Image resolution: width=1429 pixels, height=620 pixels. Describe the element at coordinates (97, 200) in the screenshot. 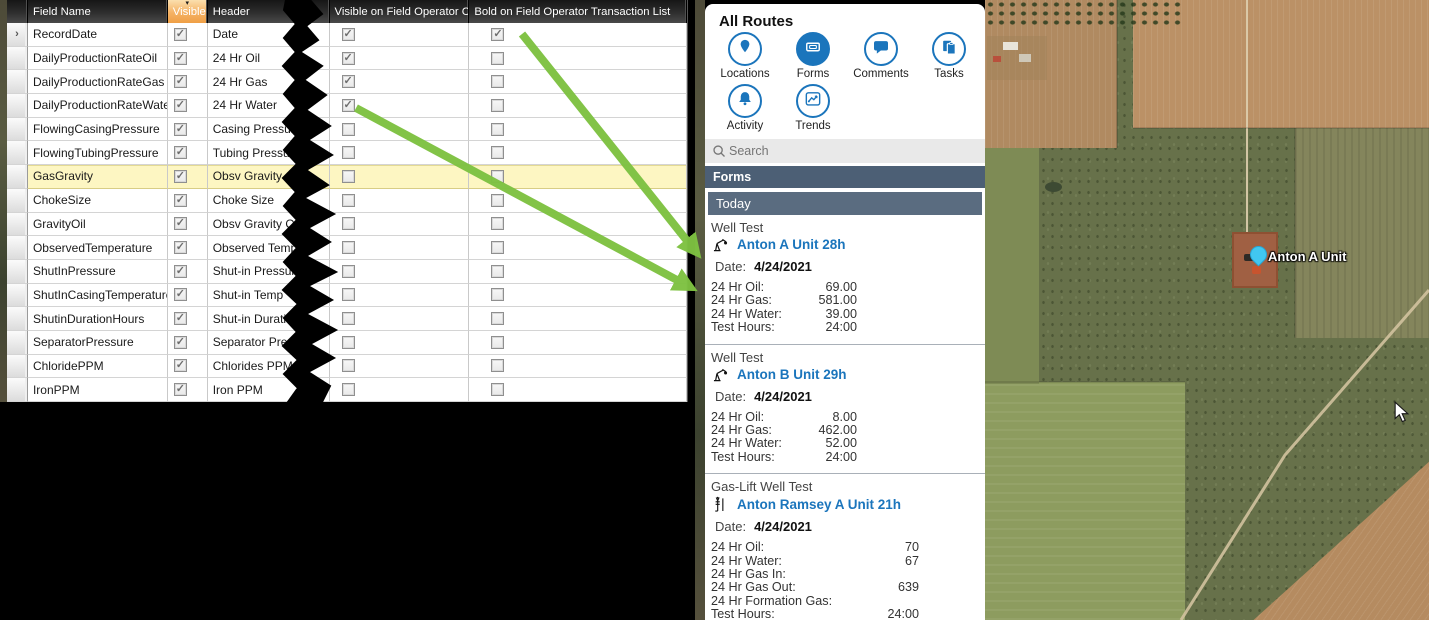

I see `field-name-cell: ChokeSize` at that location.